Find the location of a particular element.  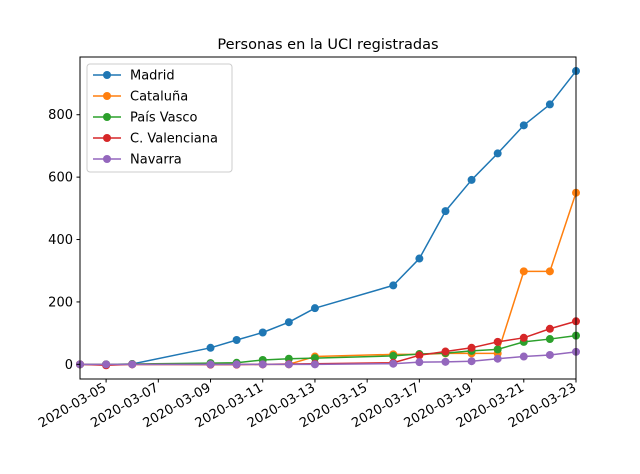

legend-label: Navarra is located at coordinates (156, 160).